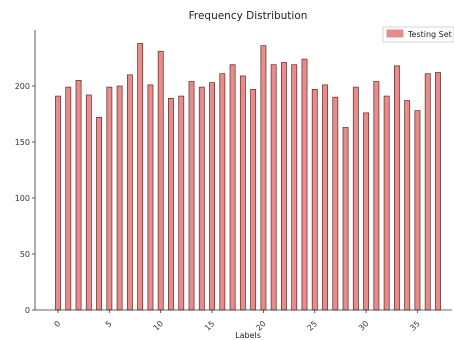 This screenshot has width=454, height=340. I want to click on x-tick-label: 0, so click(57, 324).